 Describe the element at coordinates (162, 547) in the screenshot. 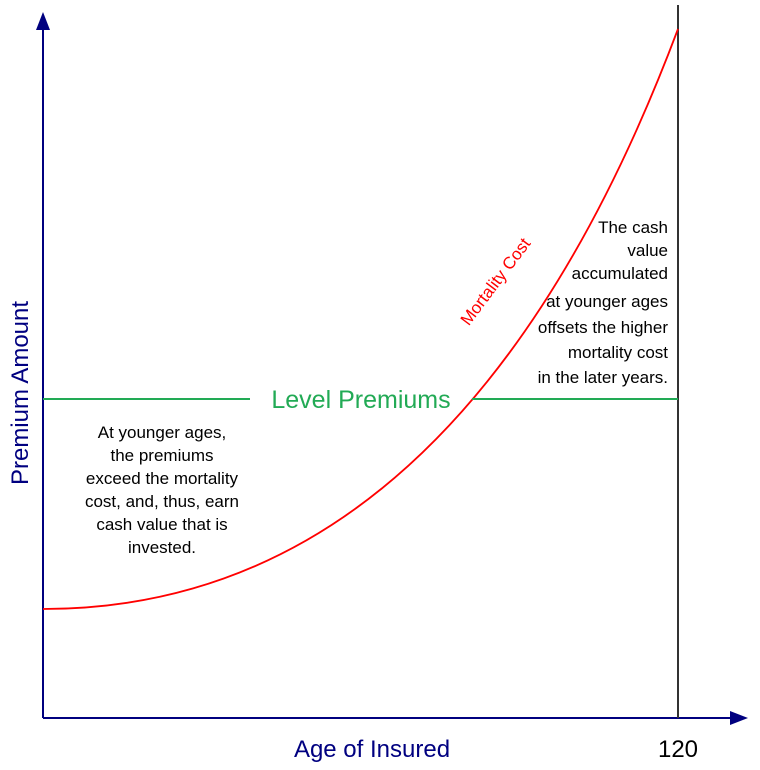

I see `left-note-line: invested.` at that location.